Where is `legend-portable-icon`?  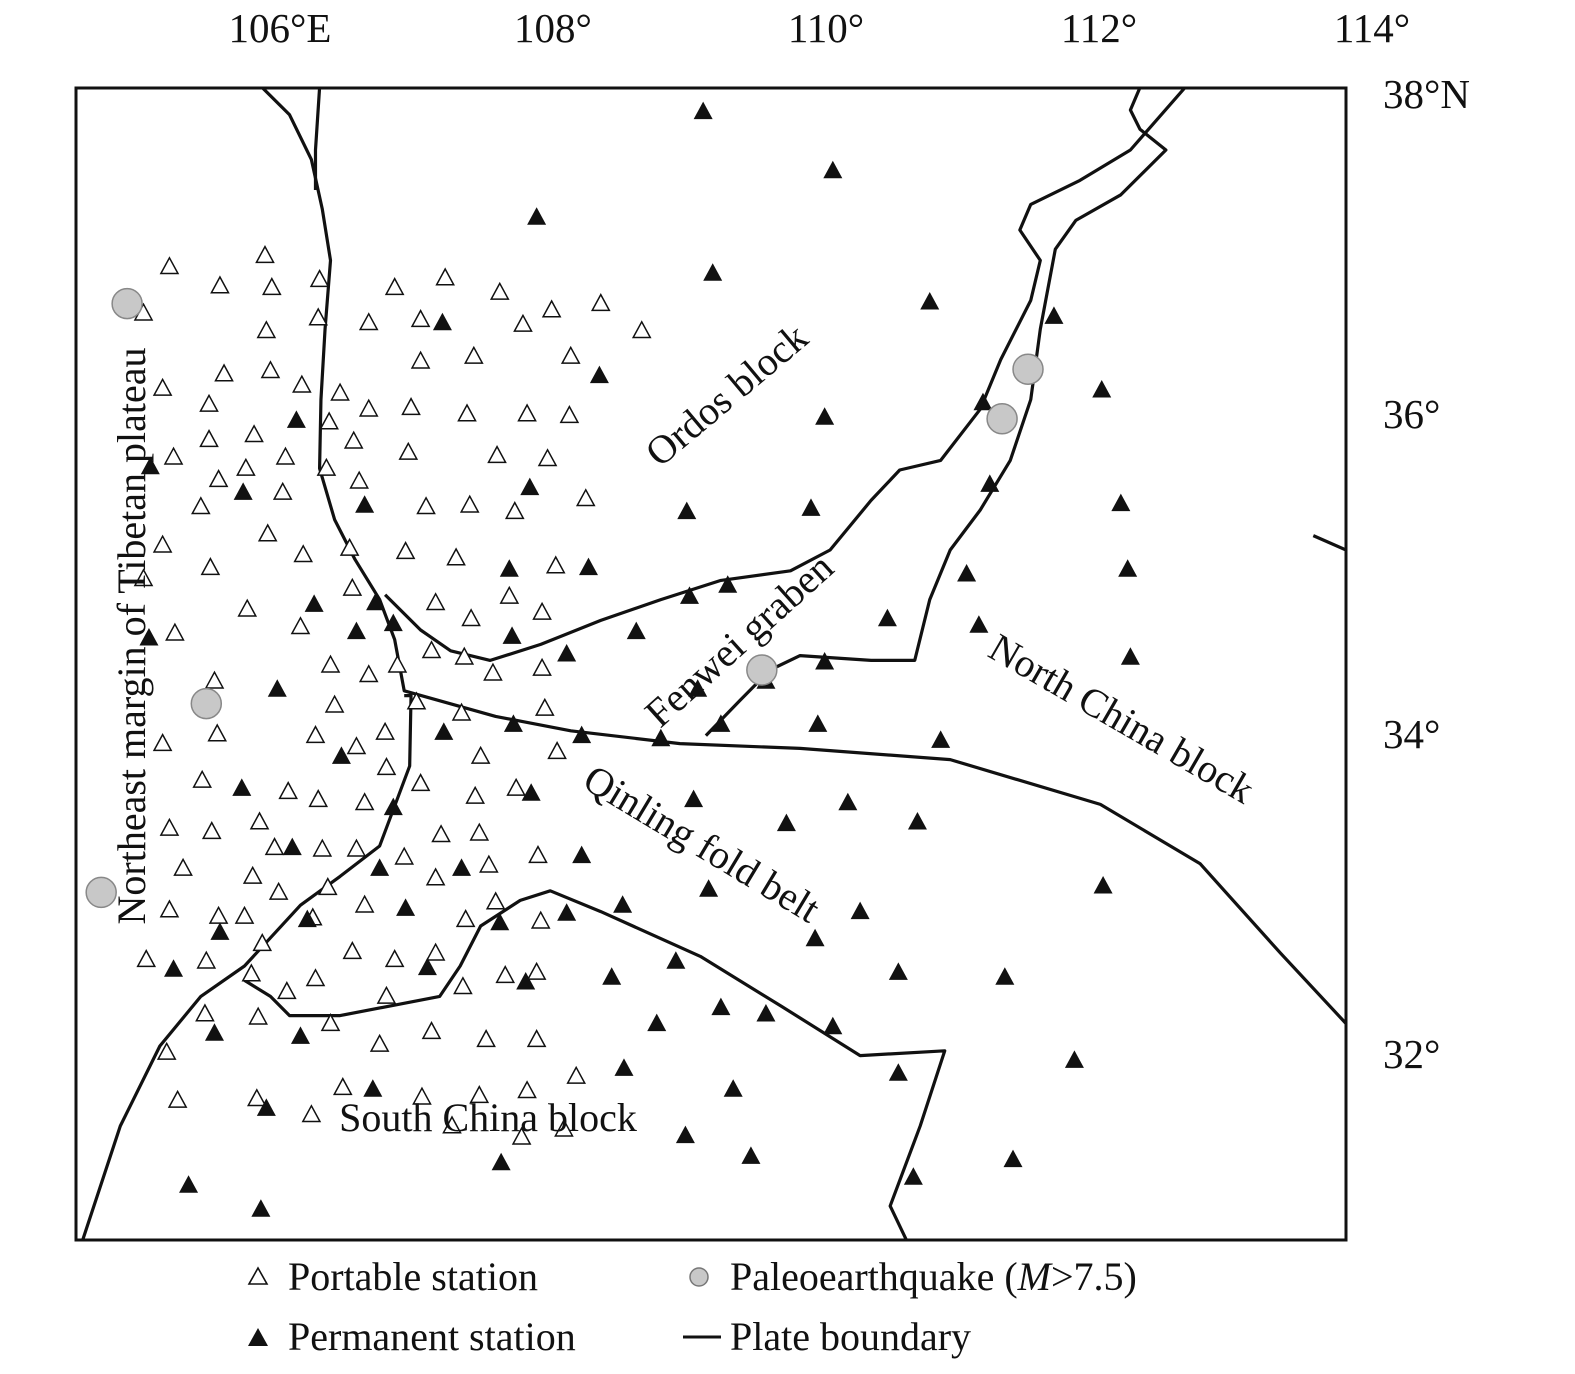
legend-portable-icon is located at coordinates (258, 1275).